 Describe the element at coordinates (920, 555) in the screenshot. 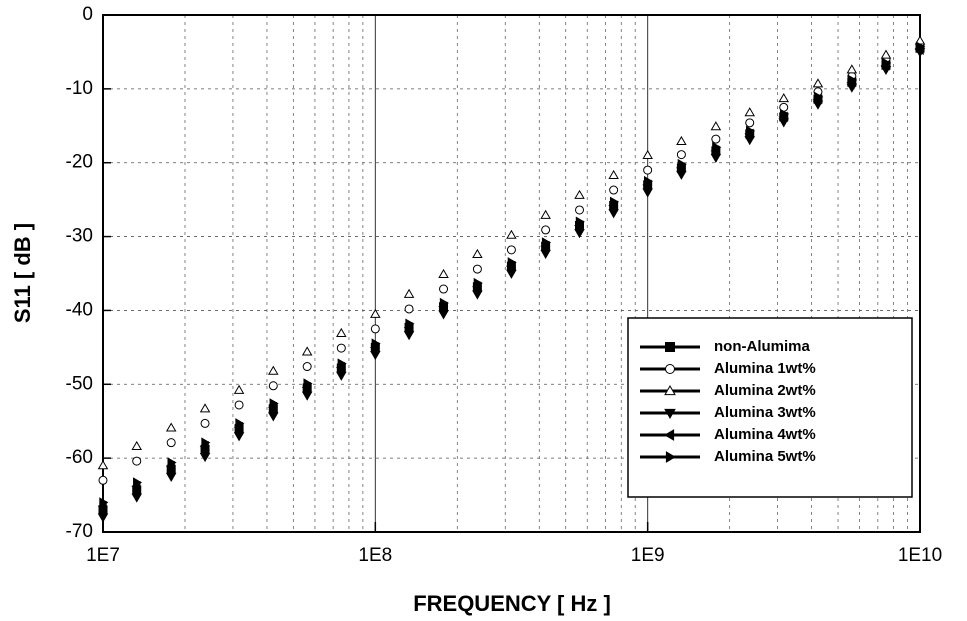

I see `x-tick-label: 1E10` at that location.